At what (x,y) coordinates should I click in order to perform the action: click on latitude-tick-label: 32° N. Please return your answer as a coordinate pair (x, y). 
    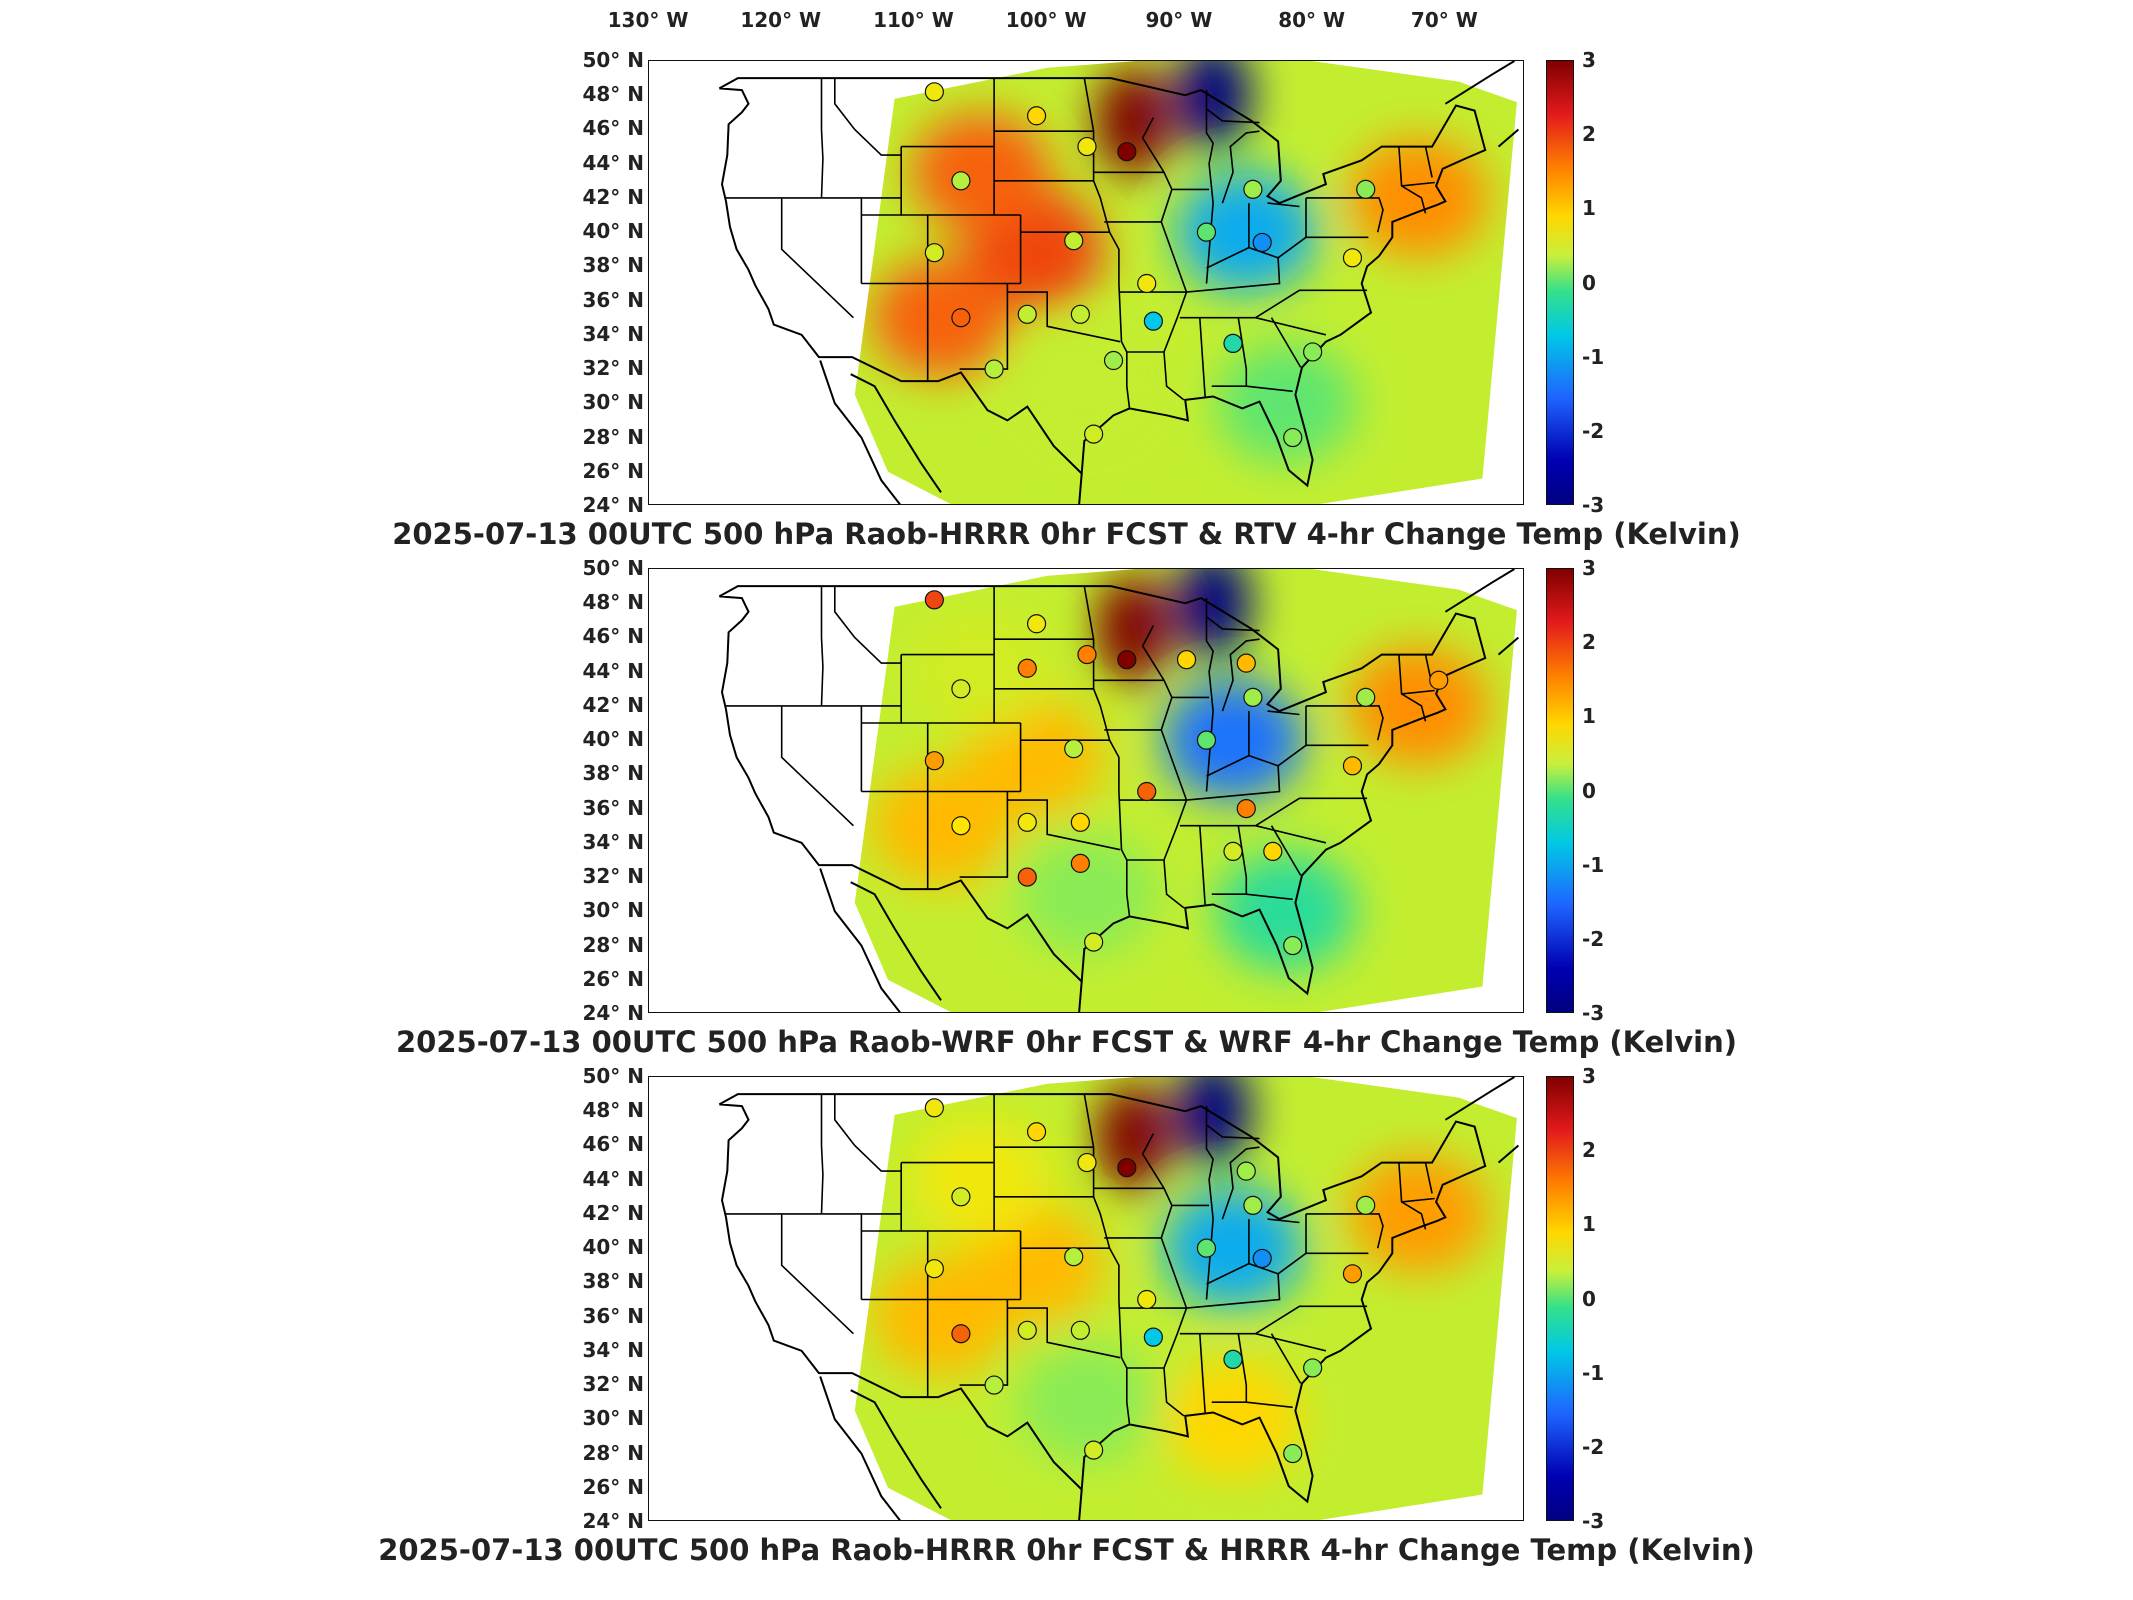
    Looking at the image, I should click on (613, 368).